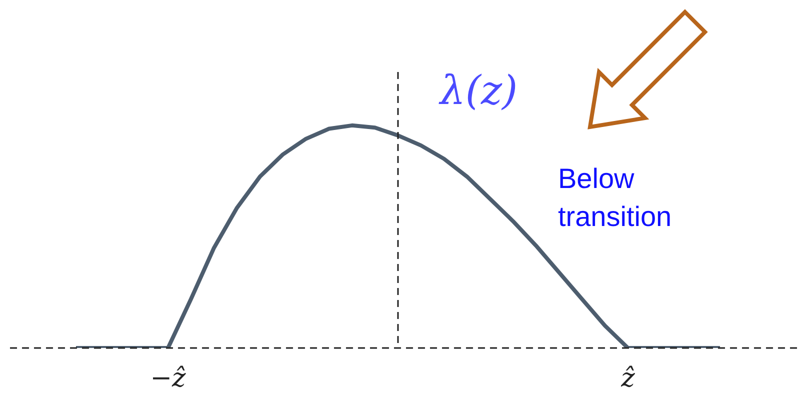 Image resolution: width=805 pixels, height=408 pixels. What do you see at coordinates (479, 91) in the screenshot?
I see `y-axis-title: λ(z)` at bounding box center [479, 91].